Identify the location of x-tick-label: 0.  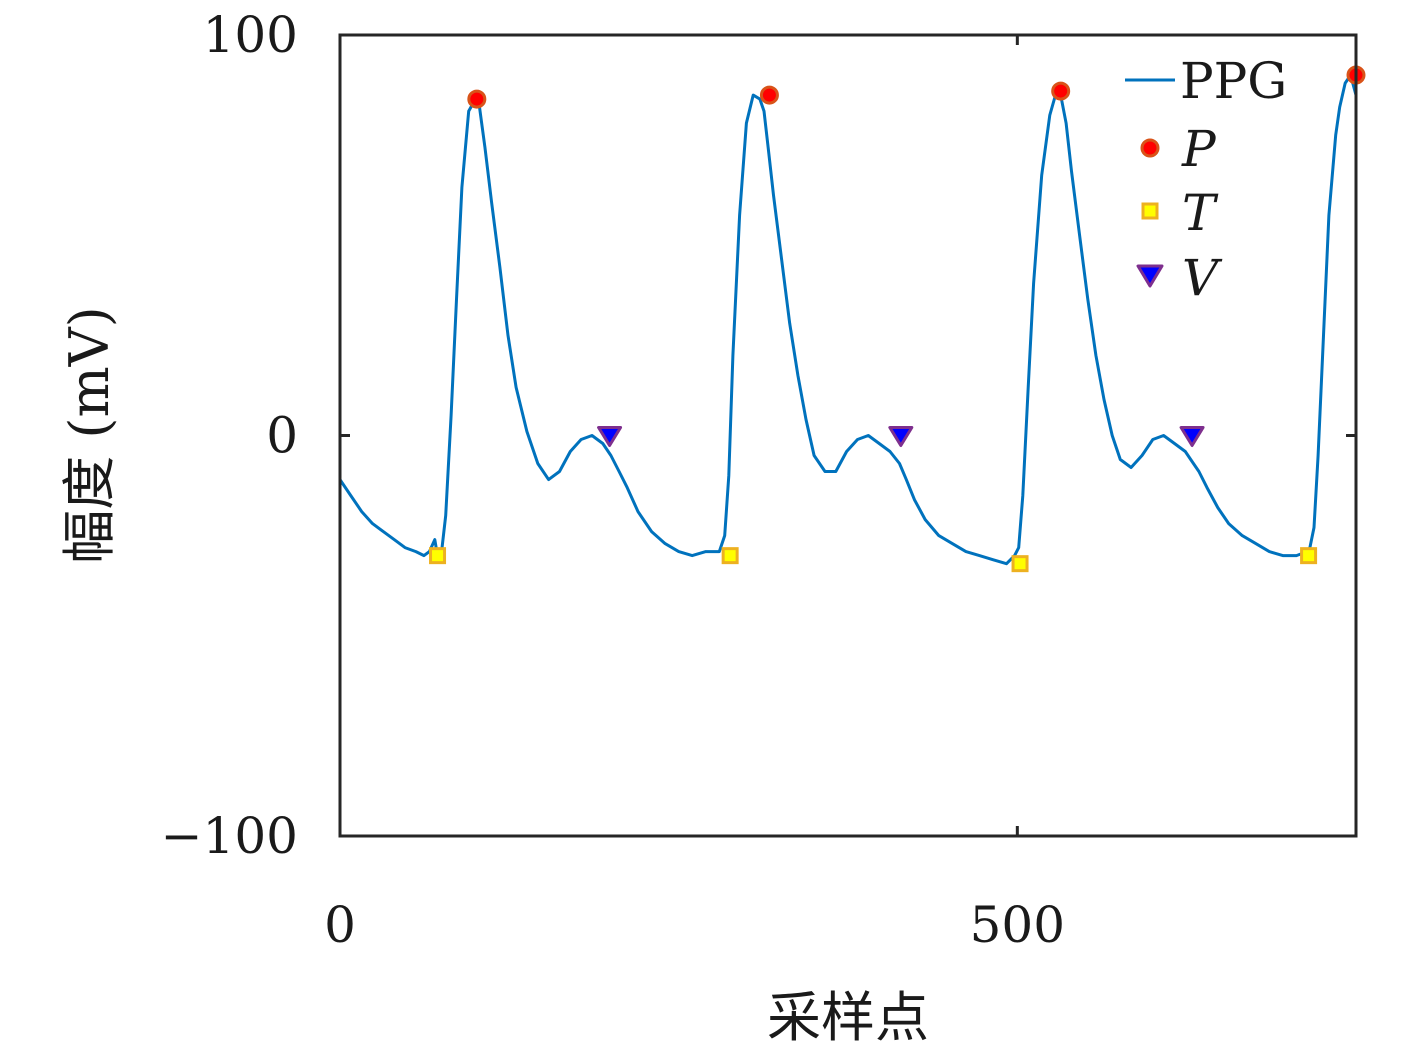
(340, 925).